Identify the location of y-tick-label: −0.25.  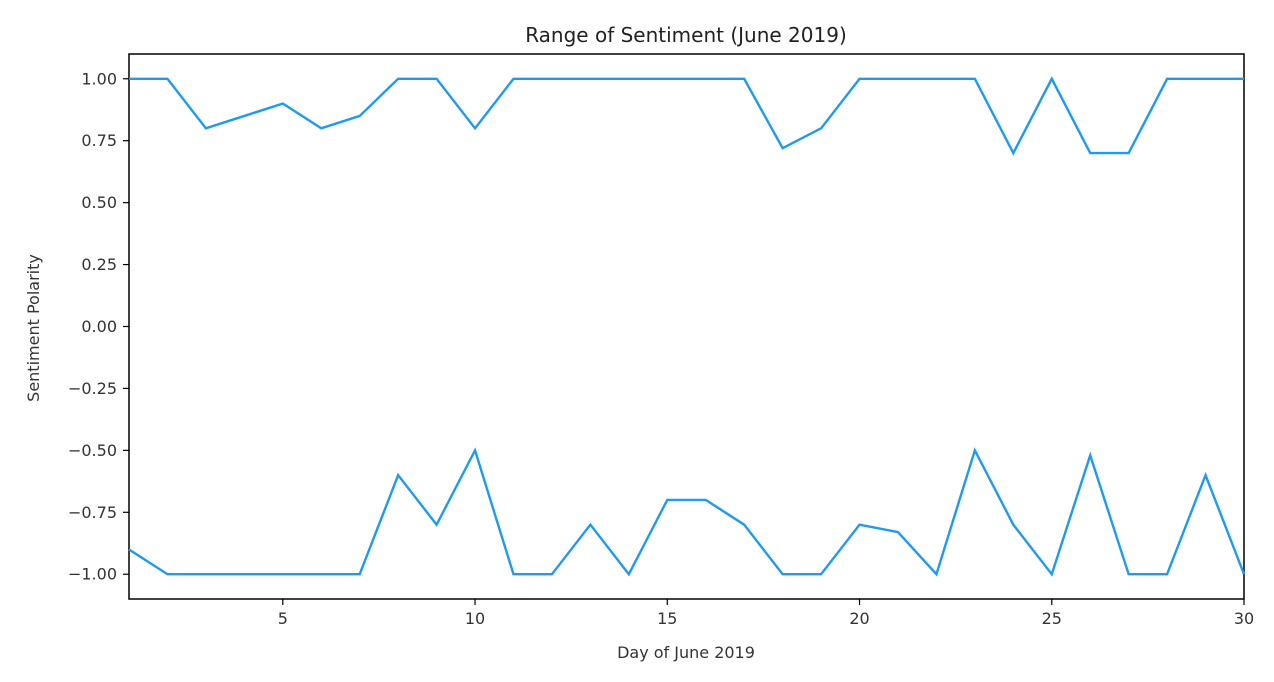
(92, 388).